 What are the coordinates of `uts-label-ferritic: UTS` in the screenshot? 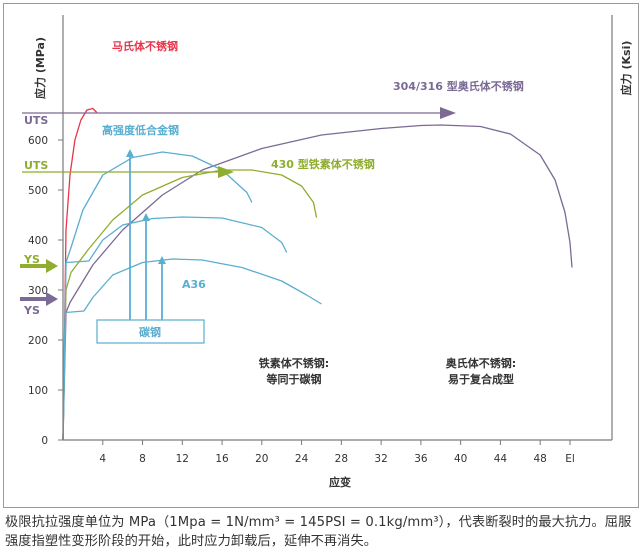 It's located at (36, 165).